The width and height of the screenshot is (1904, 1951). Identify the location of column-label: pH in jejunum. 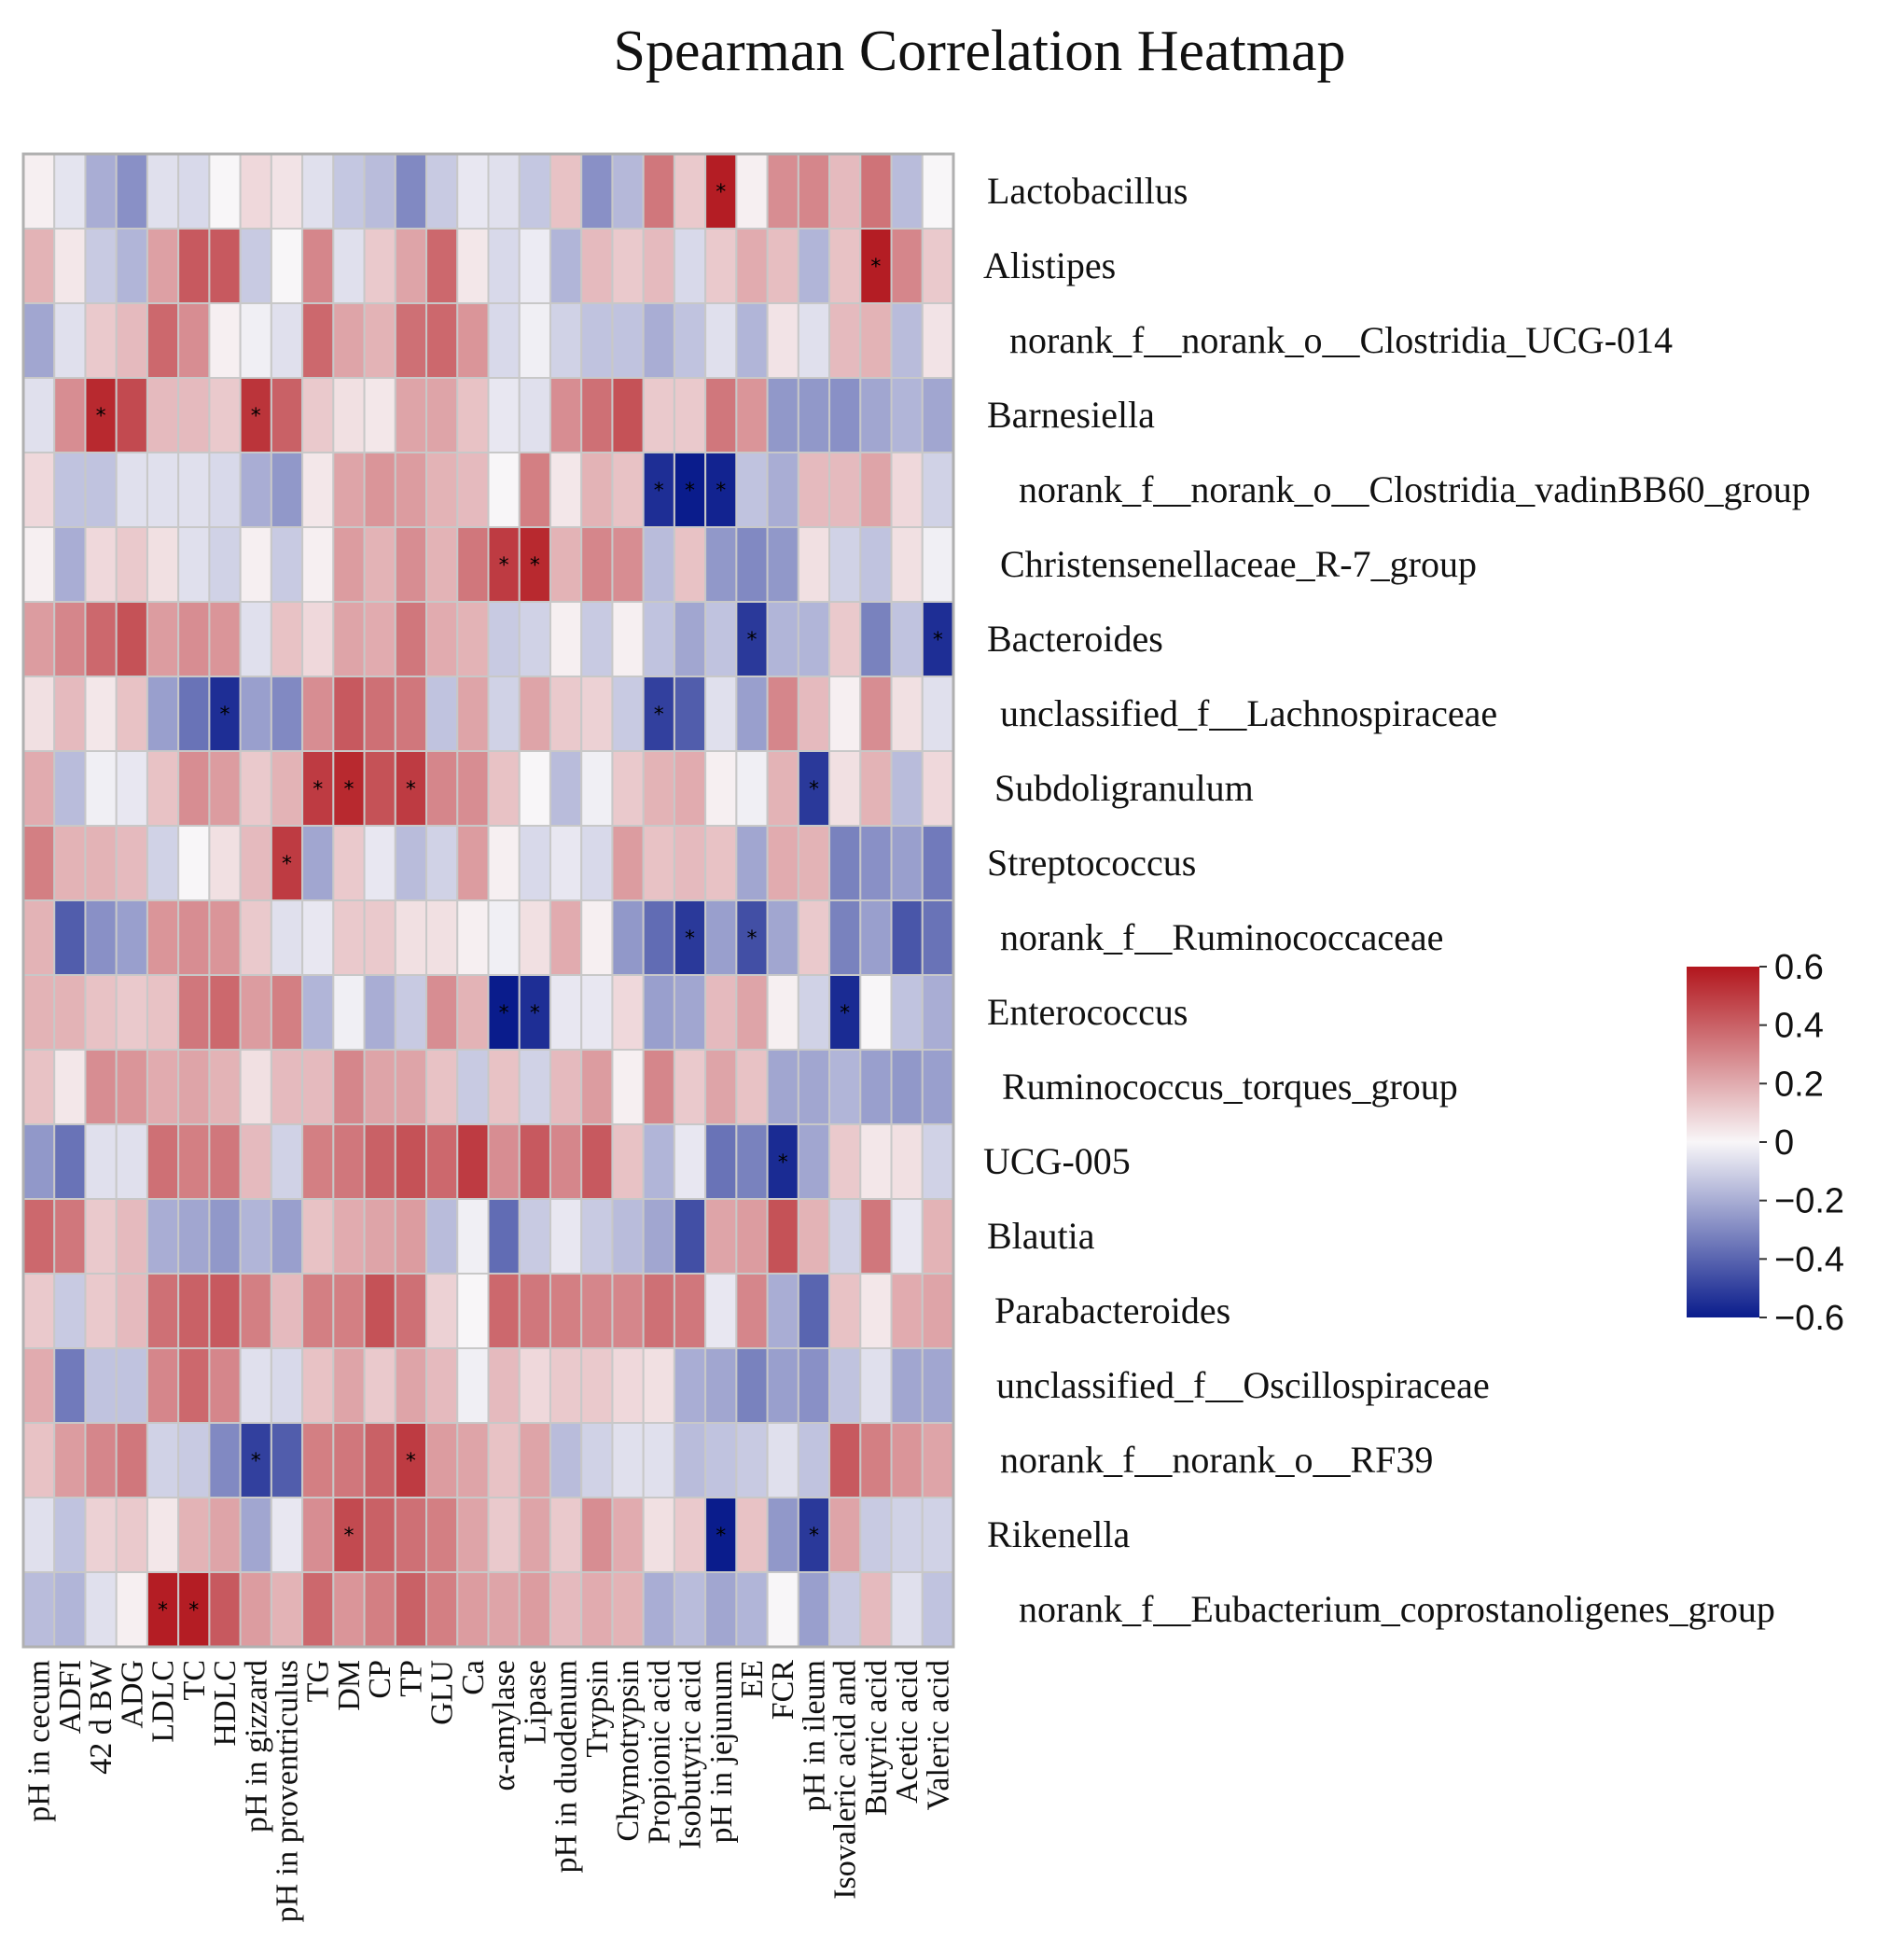
(721, 1752).